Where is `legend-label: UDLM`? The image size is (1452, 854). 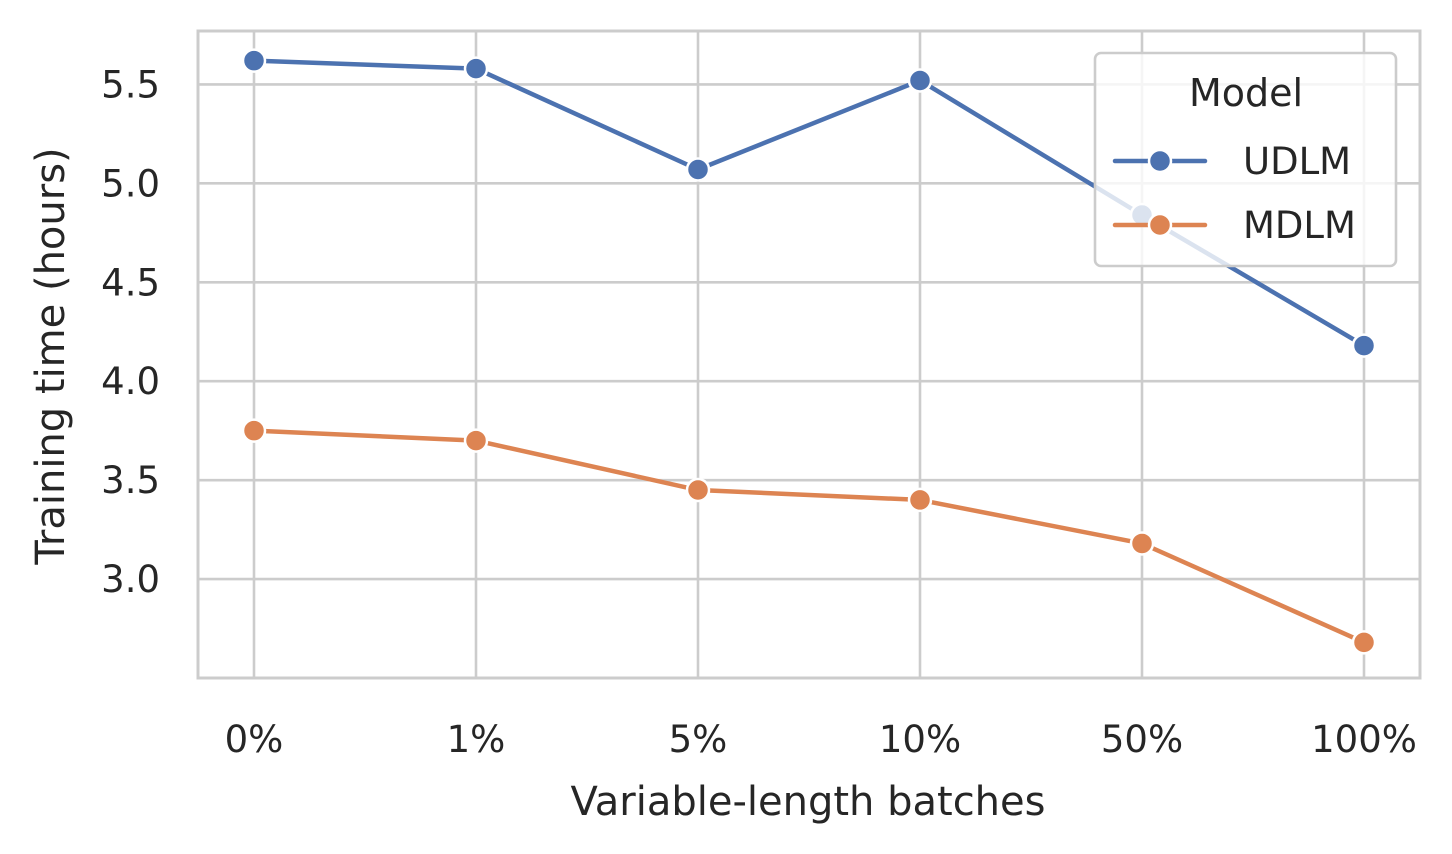 legend-label: UDLM is located at coordinates (1297, 161).